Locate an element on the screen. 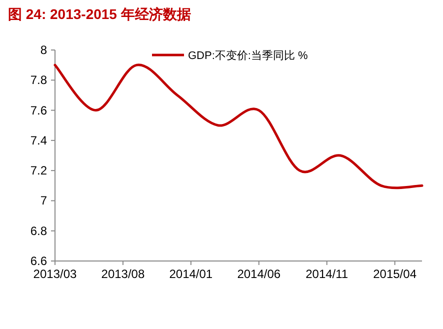  y-tick-label: 6.6 is located at coordinates (39, 261).